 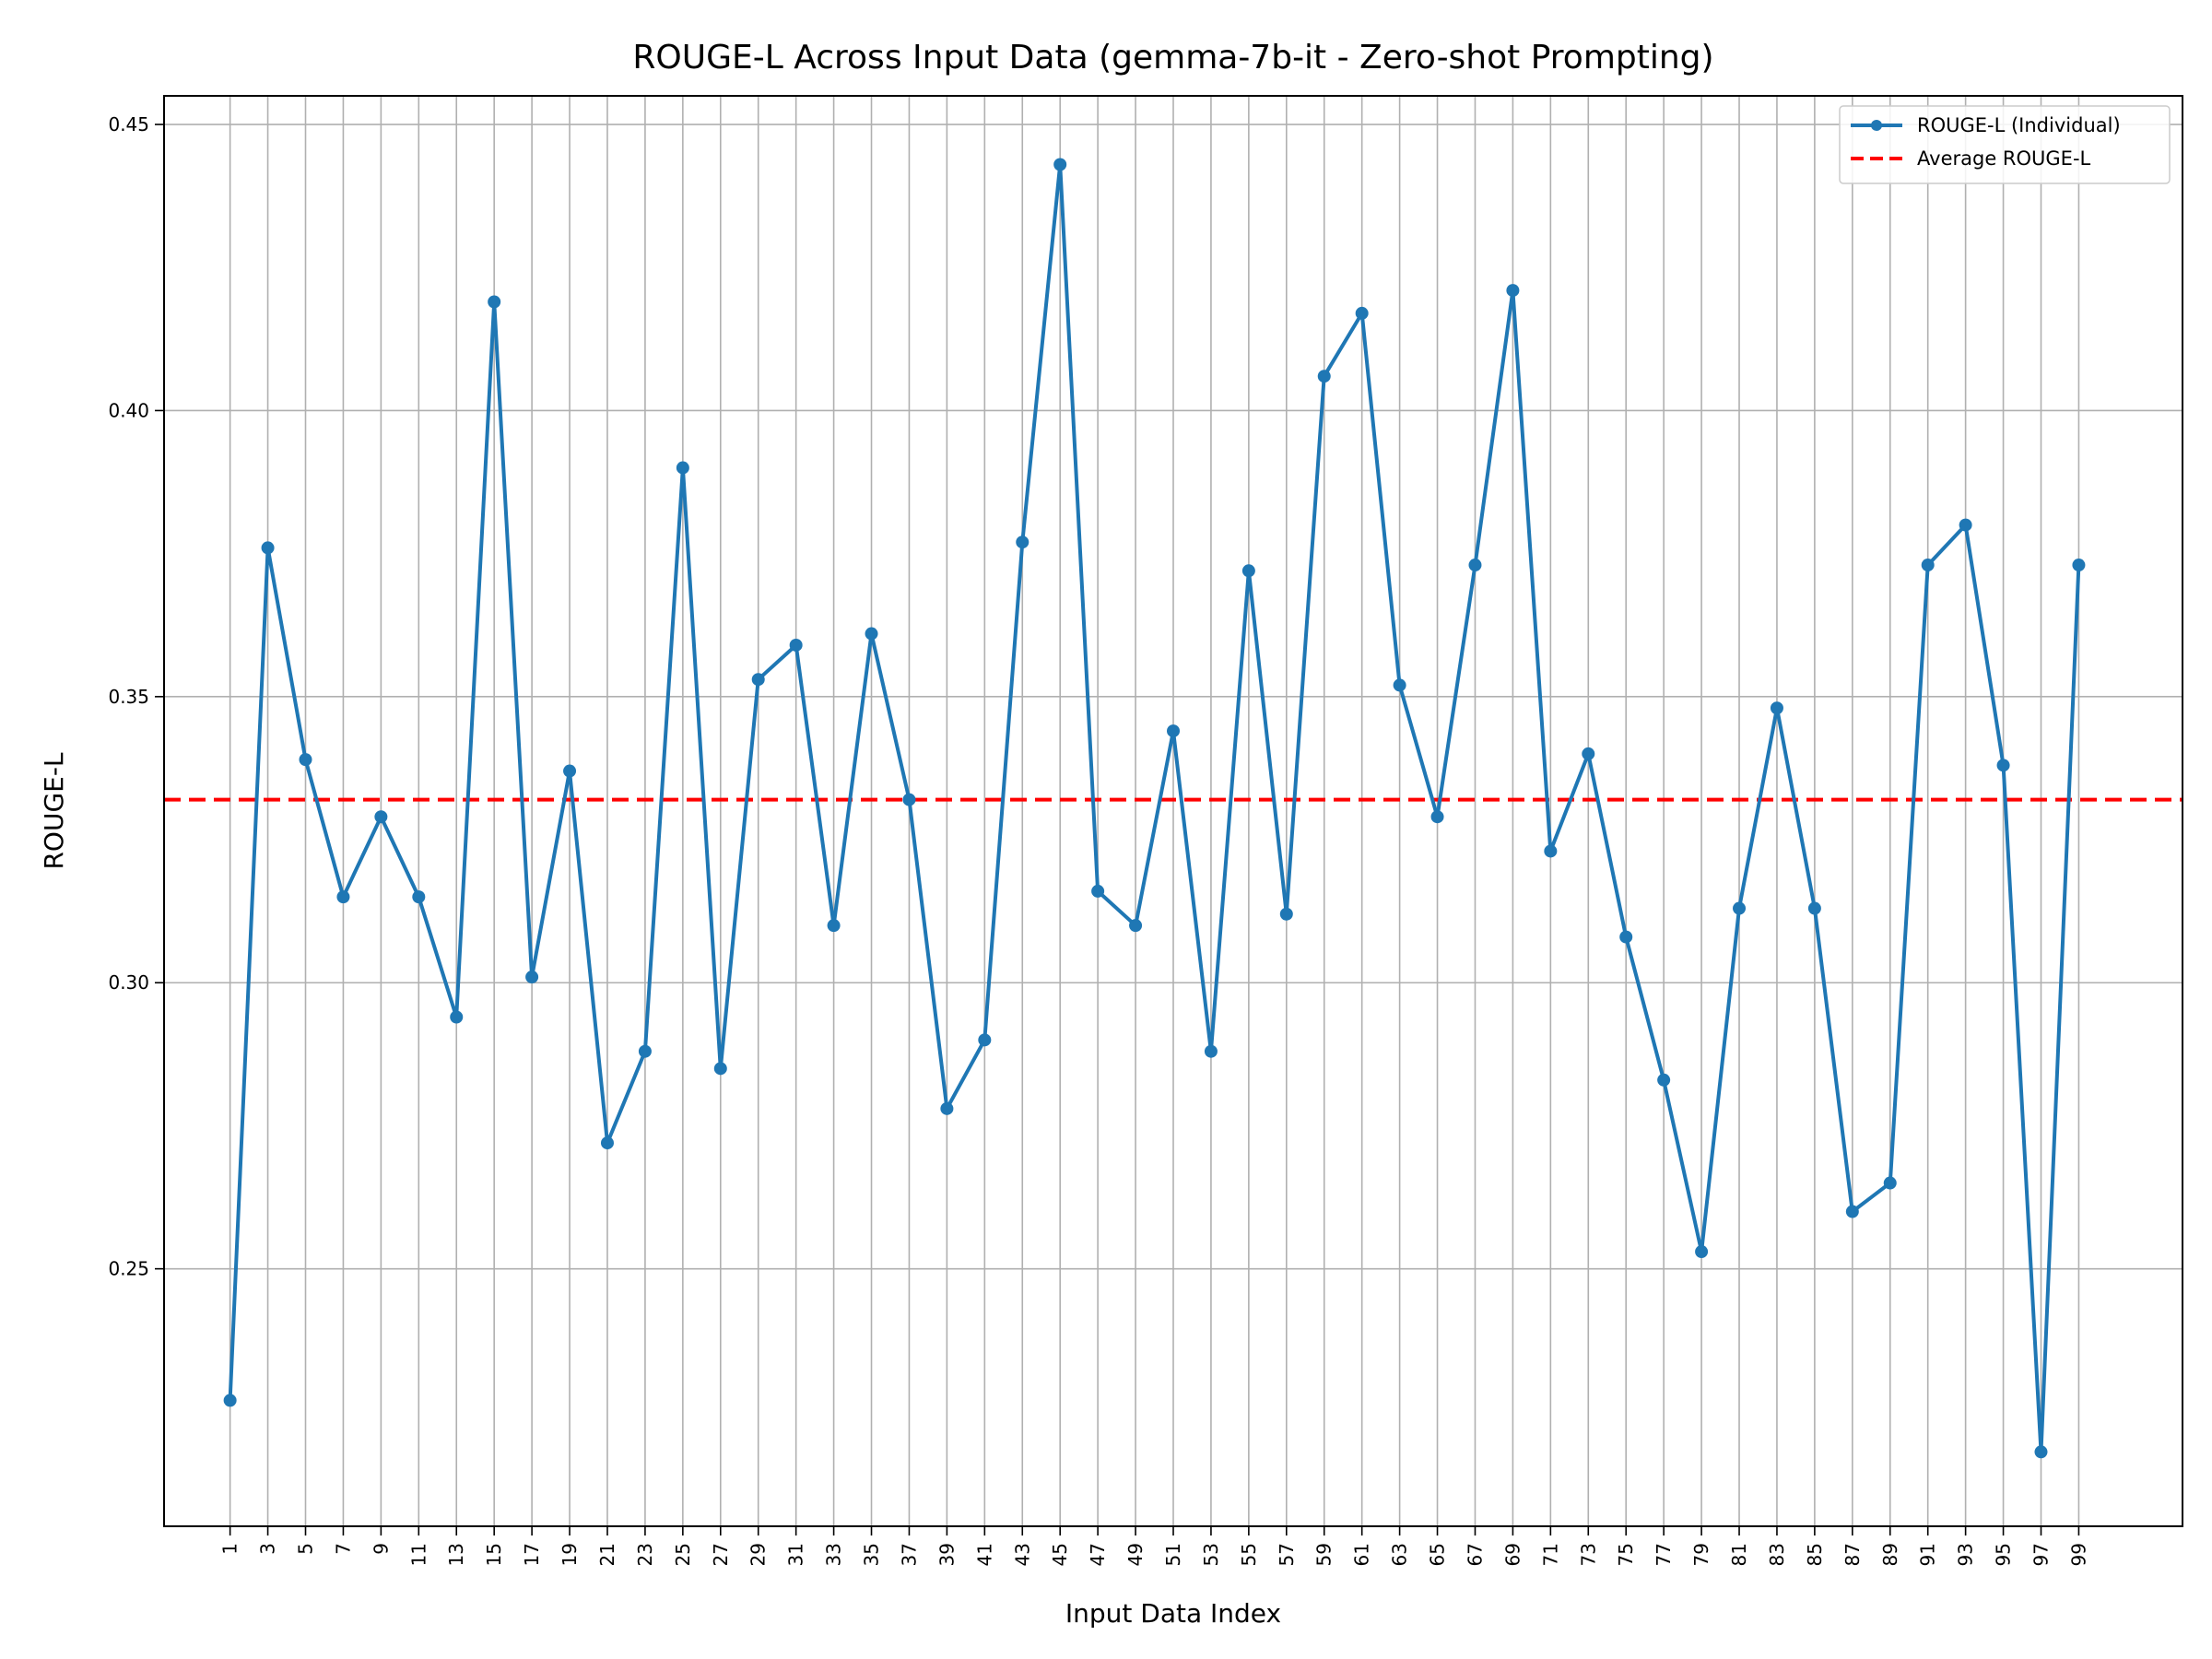 I want to click on legend: ROUGE-L (Individual) Average ROUGE-L, so click(x=2005, y=144).